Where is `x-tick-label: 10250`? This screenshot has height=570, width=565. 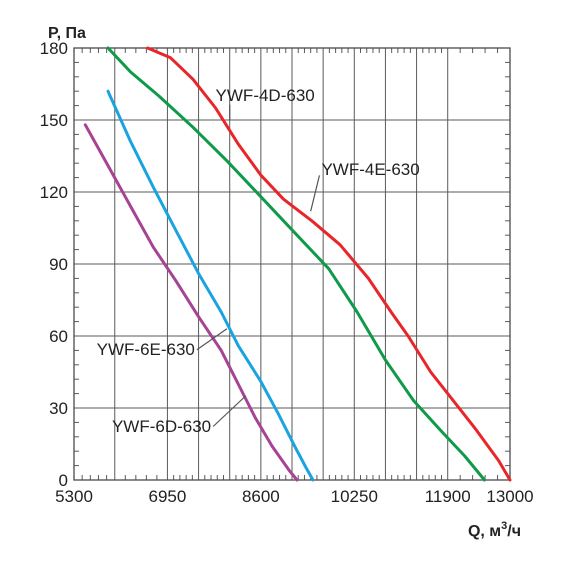
x-tick-label: 10250 is located at coordinates (354, 496).